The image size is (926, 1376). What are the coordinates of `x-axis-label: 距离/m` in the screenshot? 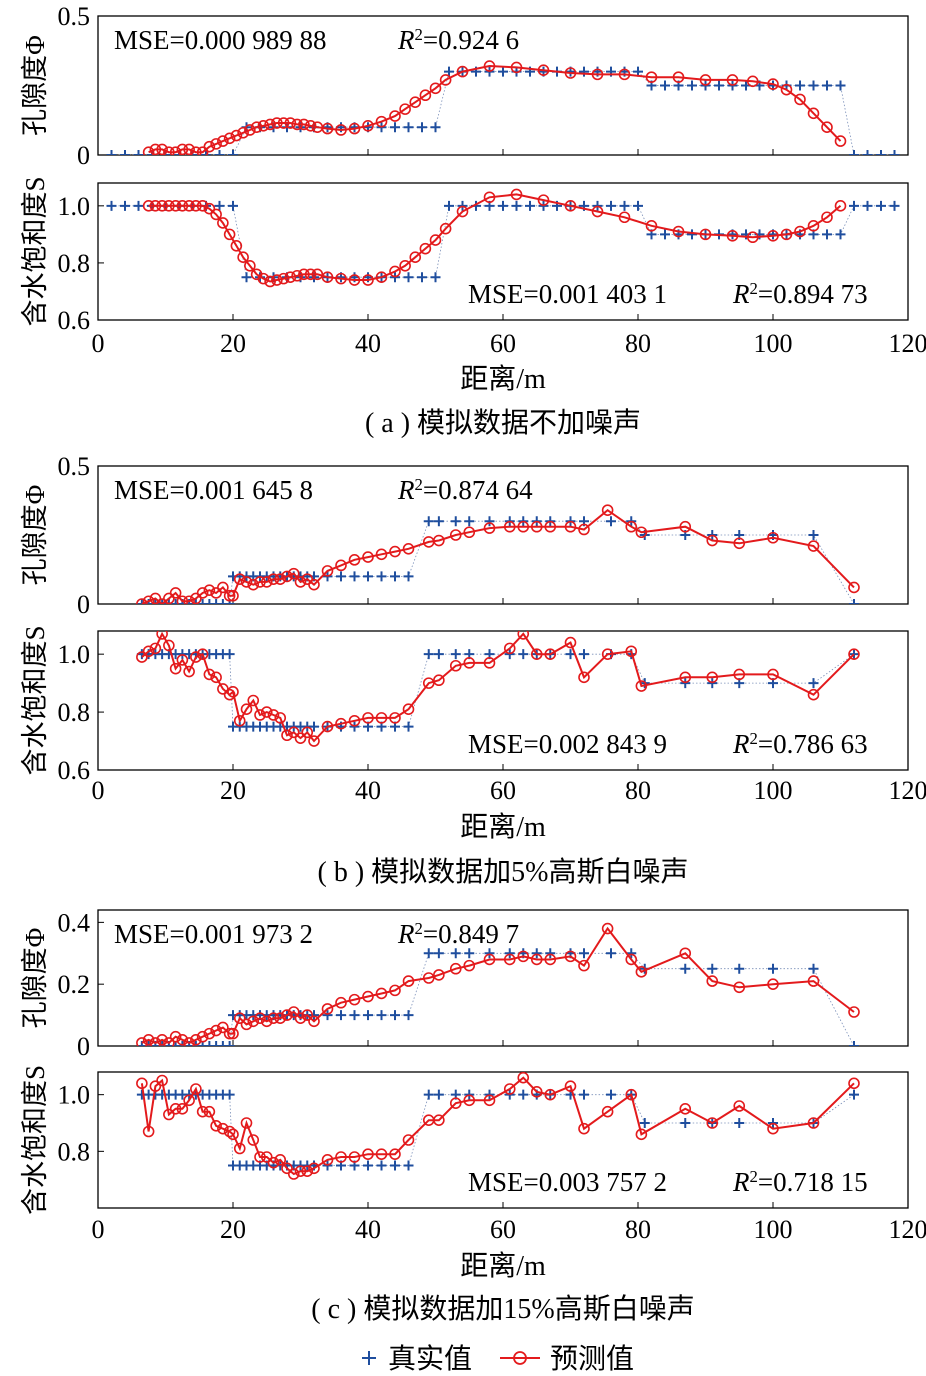 It's located at (503, 379).